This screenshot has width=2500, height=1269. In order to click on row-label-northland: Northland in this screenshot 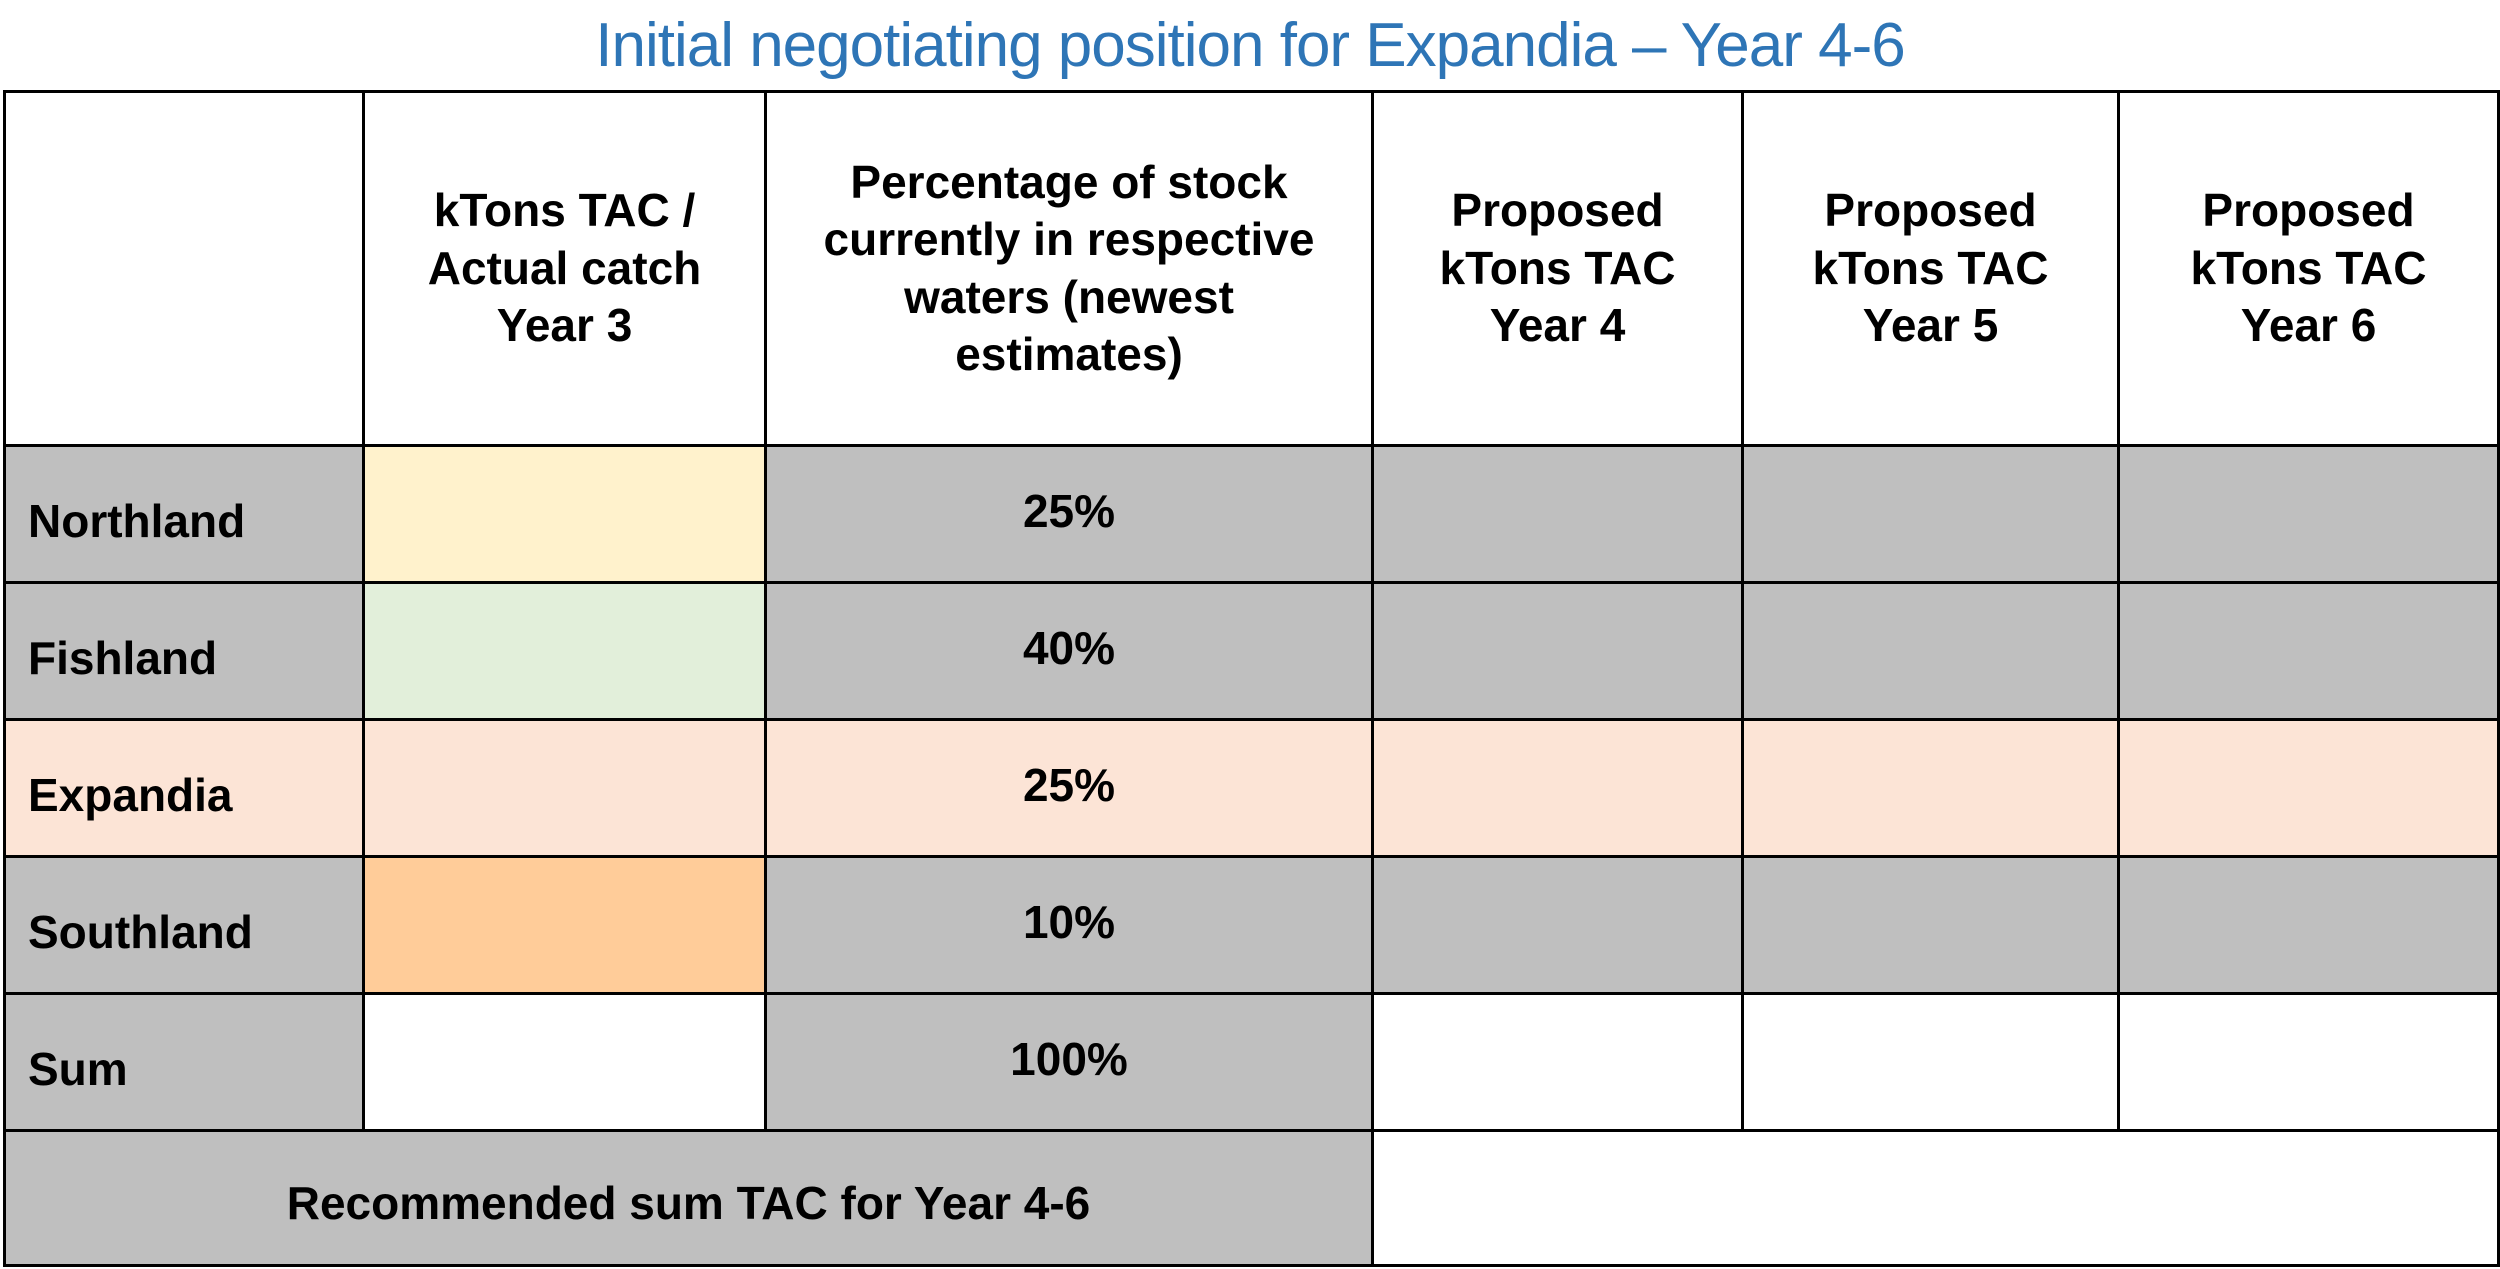, I will do `click(184, 514)`.